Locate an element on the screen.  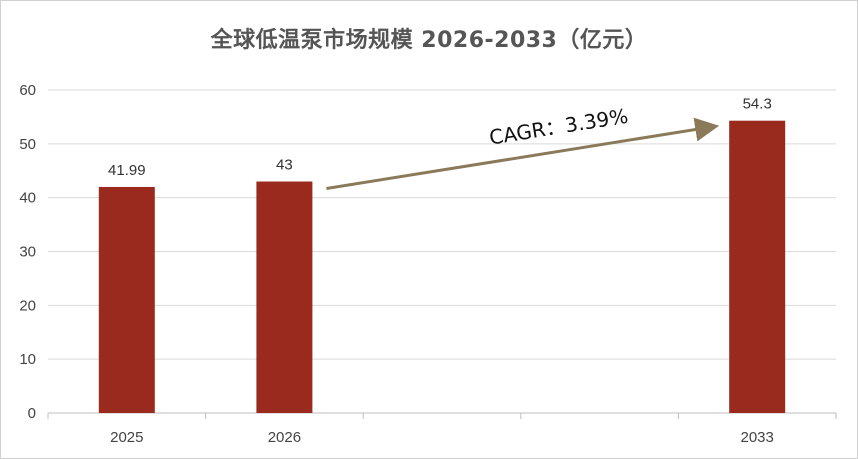
data-label-2025: 41.99 is located at coordinates (127, 170).